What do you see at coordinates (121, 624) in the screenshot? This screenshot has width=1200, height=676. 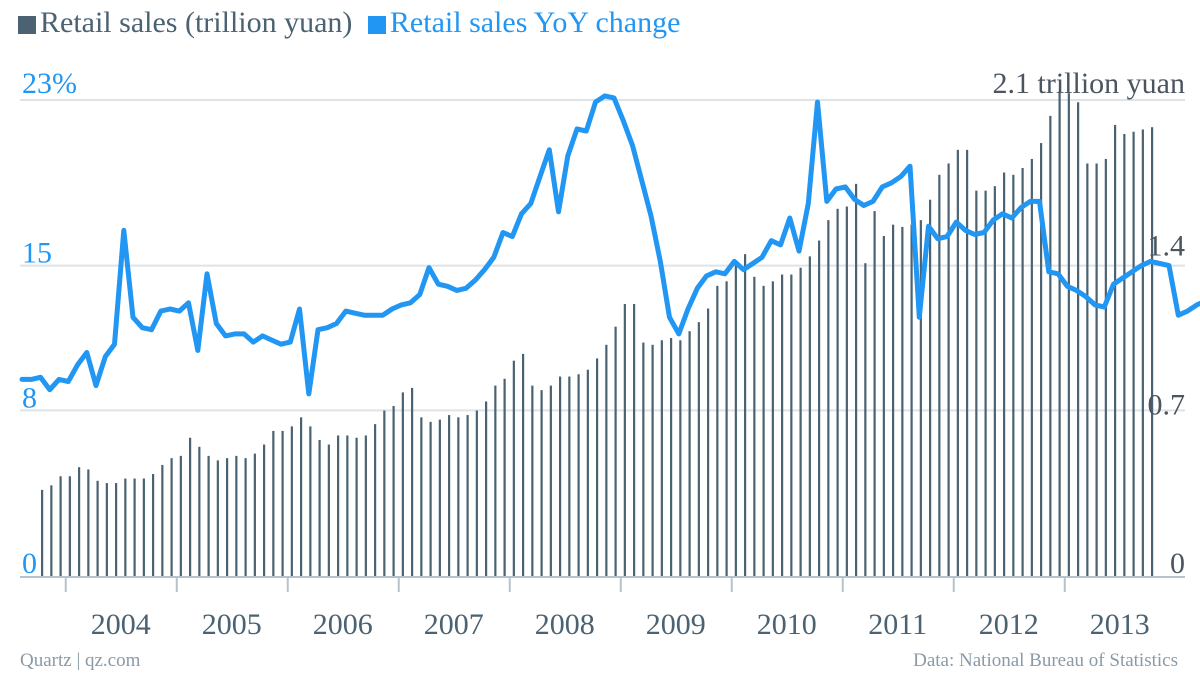 I see `x-tick-label: 2004` at bounding box center [121, 624].